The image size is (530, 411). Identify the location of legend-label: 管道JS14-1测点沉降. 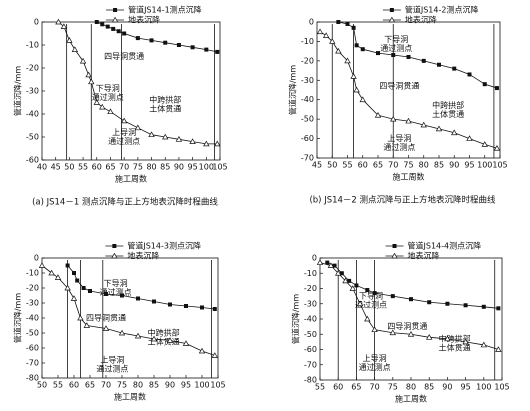
(165, 10).